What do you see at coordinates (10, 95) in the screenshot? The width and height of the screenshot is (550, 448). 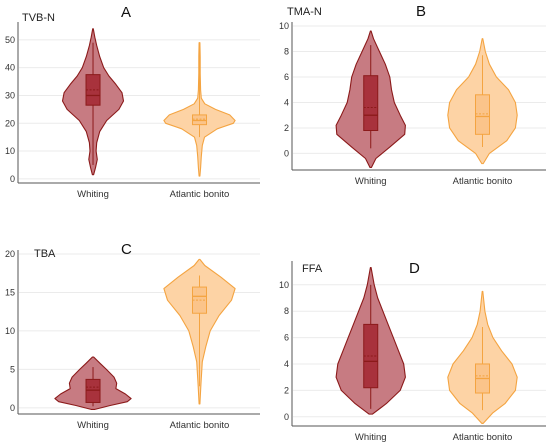 I see `y-tick-label: 30` at bounding box center [10, 95].